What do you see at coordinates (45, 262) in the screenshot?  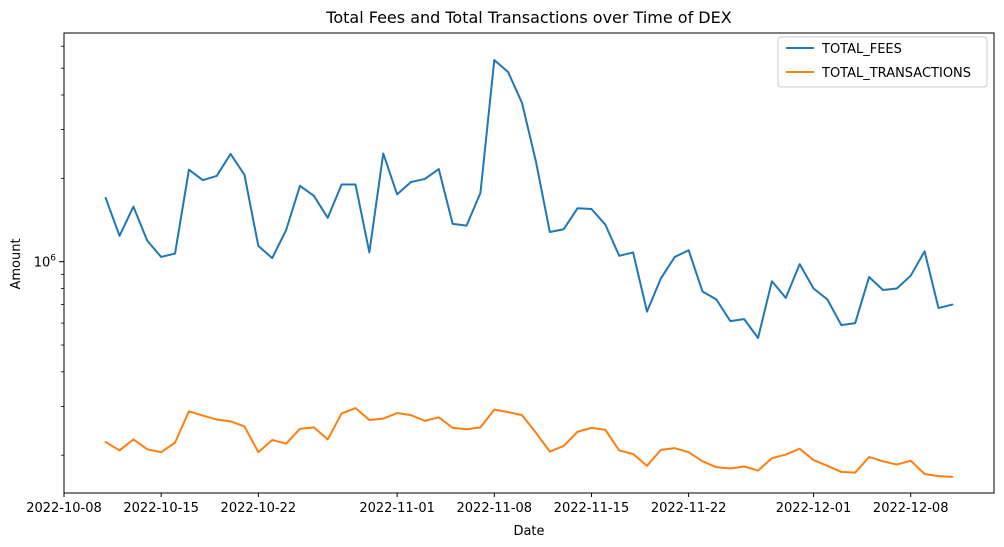 I see `y-tick-label: 106` at bounding box center [45, 262].